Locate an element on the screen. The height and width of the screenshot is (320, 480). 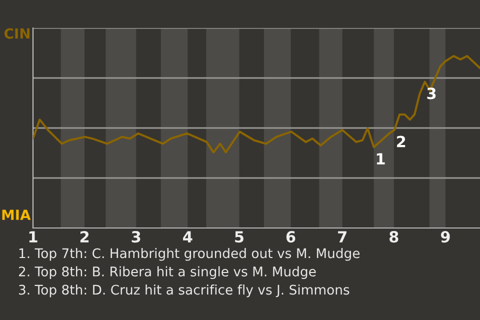
text: 3. Top 8th: D. Cruz hit a sacrifice fly vs J. Simmons is located at coordinates (184, 291).